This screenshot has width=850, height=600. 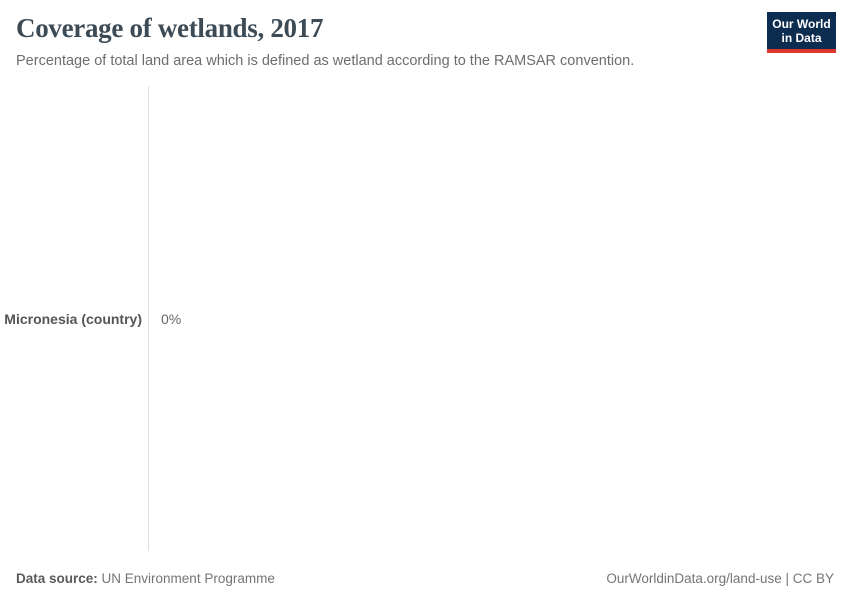 I want to click on data-source: Data source: UN Environment Programme, so click(x=145, y=579).